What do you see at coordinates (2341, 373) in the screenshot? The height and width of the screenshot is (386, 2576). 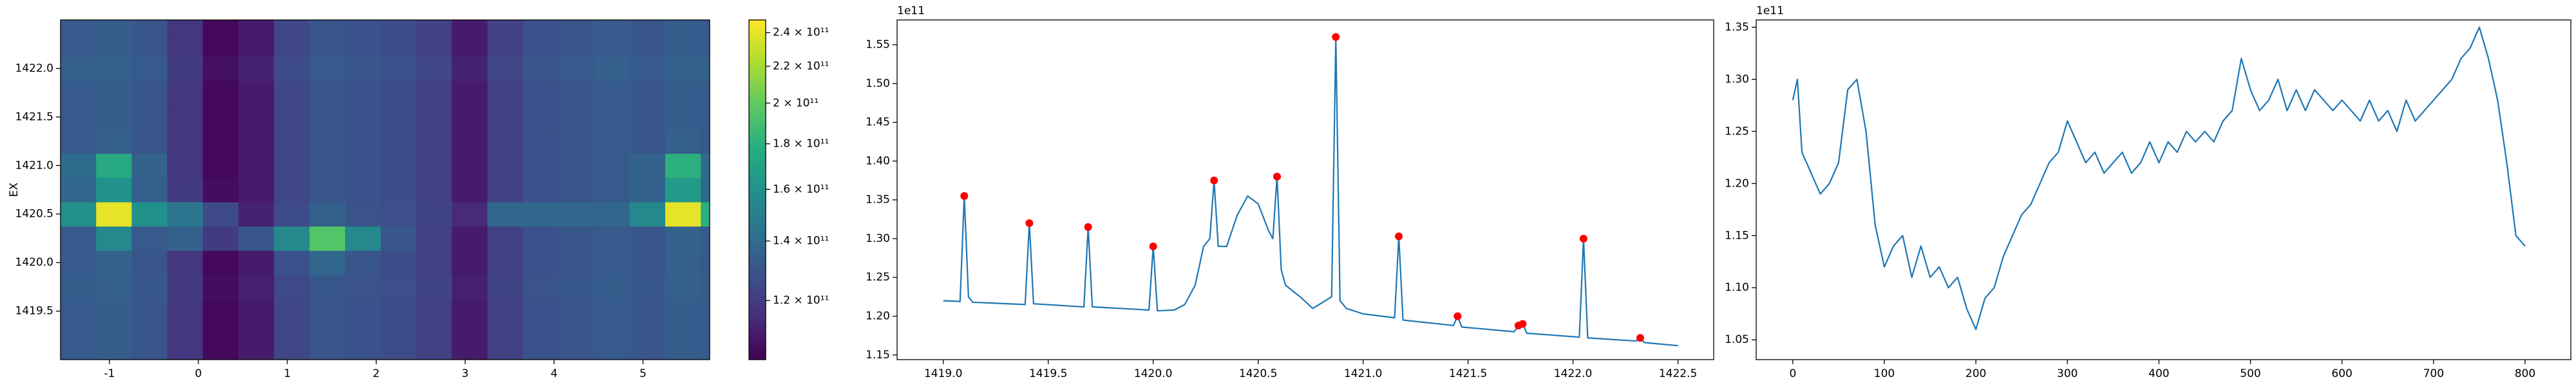 I see `x-tick-label: 600` at bounding box center [2341, 373].